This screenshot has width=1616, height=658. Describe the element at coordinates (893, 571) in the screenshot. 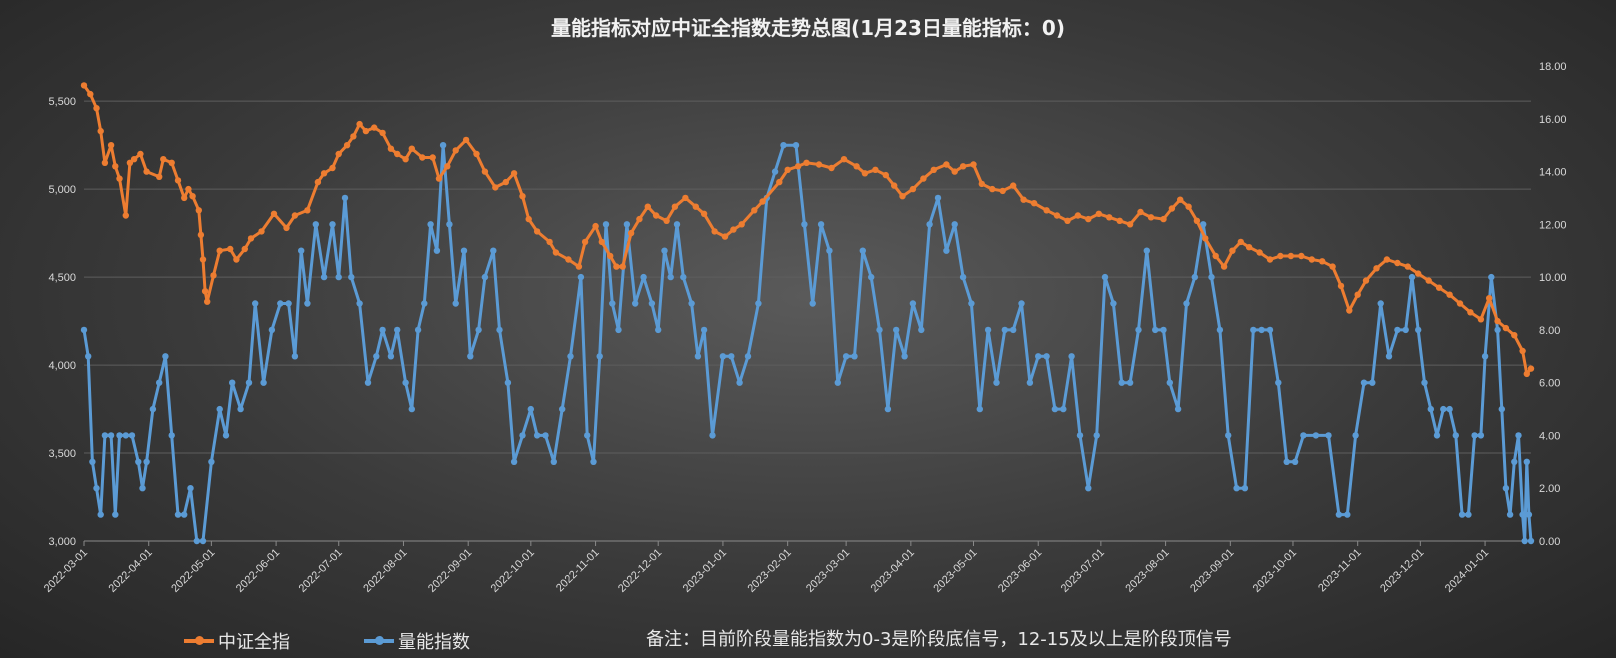

I see `x-tick-label: 2023-04-01` at that location.